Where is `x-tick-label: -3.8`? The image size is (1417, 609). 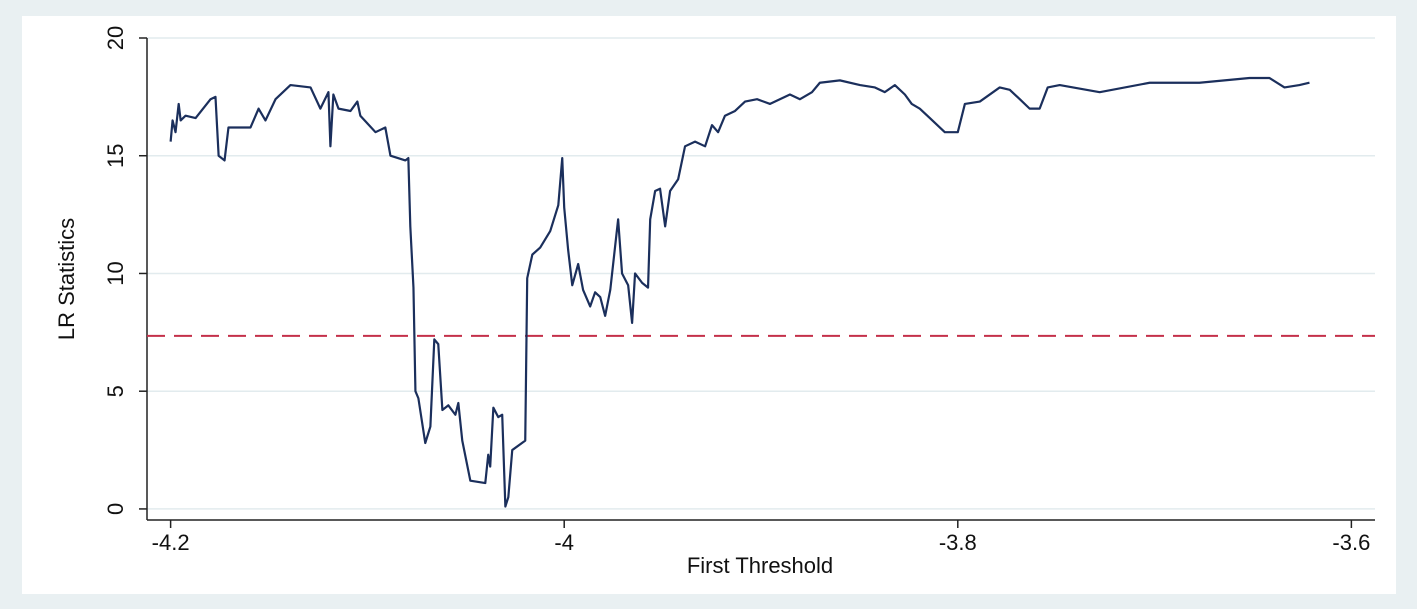 x-tick-label: -3.8 is located at coordinates (958, 542).